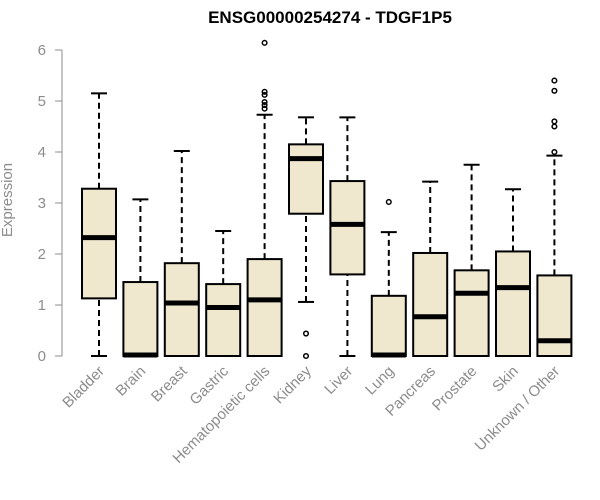  Describe the element at coordinates (169, 383) in the screenshot. I see `x-tick-label: Breast` at that location.